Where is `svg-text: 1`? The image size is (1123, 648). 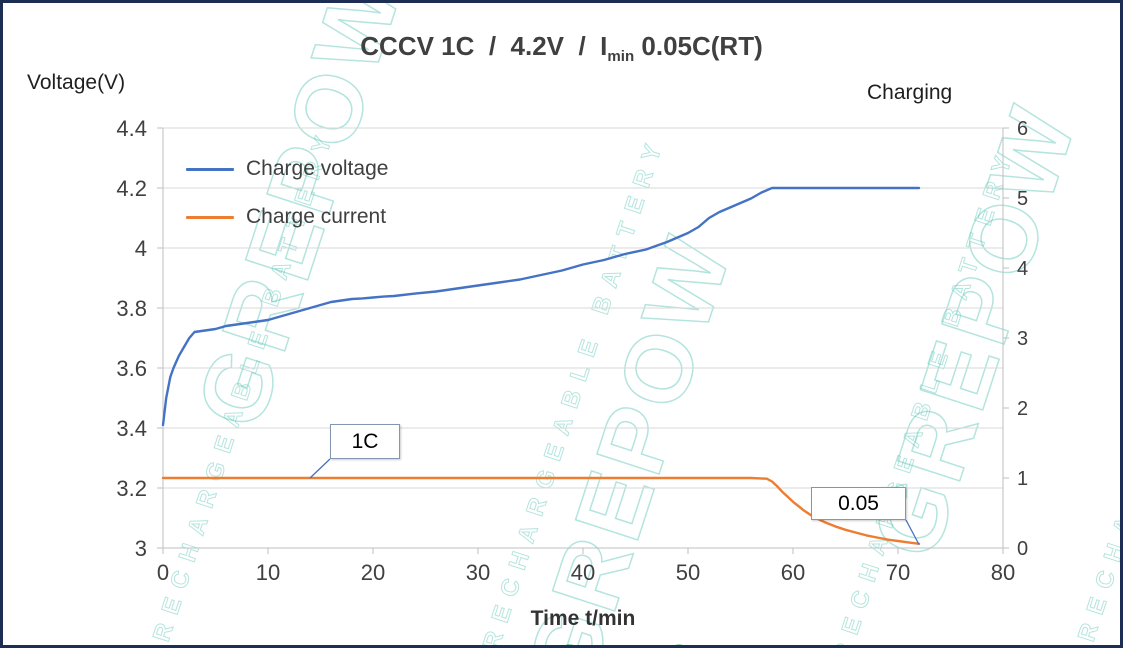 svg-text: 1 is located at coordinates (1022, 479).